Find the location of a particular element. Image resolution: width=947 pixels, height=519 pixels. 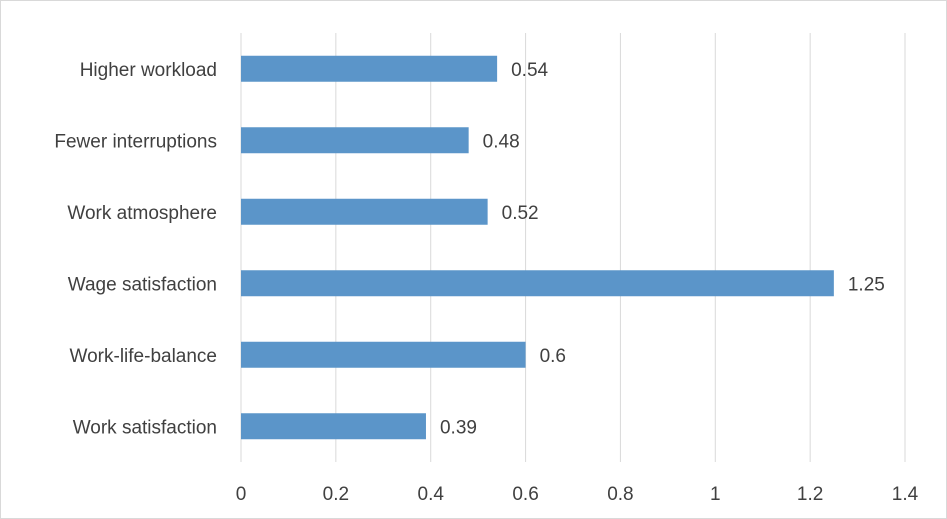

category-label: Fewer interruptions is located at coordinates (135, 141).